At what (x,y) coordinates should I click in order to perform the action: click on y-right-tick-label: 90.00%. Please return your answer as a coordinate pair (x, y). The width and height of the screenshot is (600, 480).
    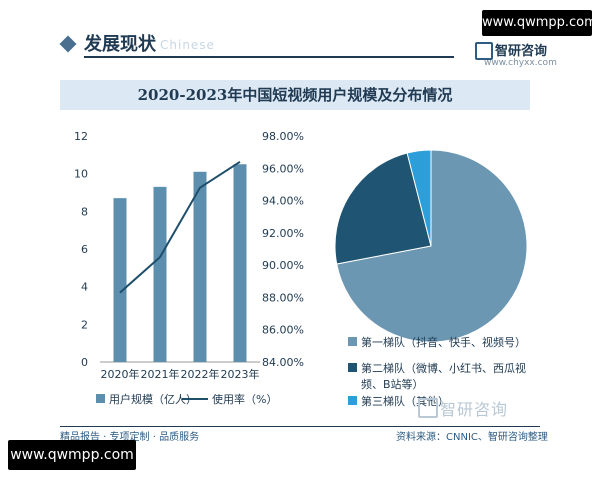
    Looking at the image, I should click on (283, 265).